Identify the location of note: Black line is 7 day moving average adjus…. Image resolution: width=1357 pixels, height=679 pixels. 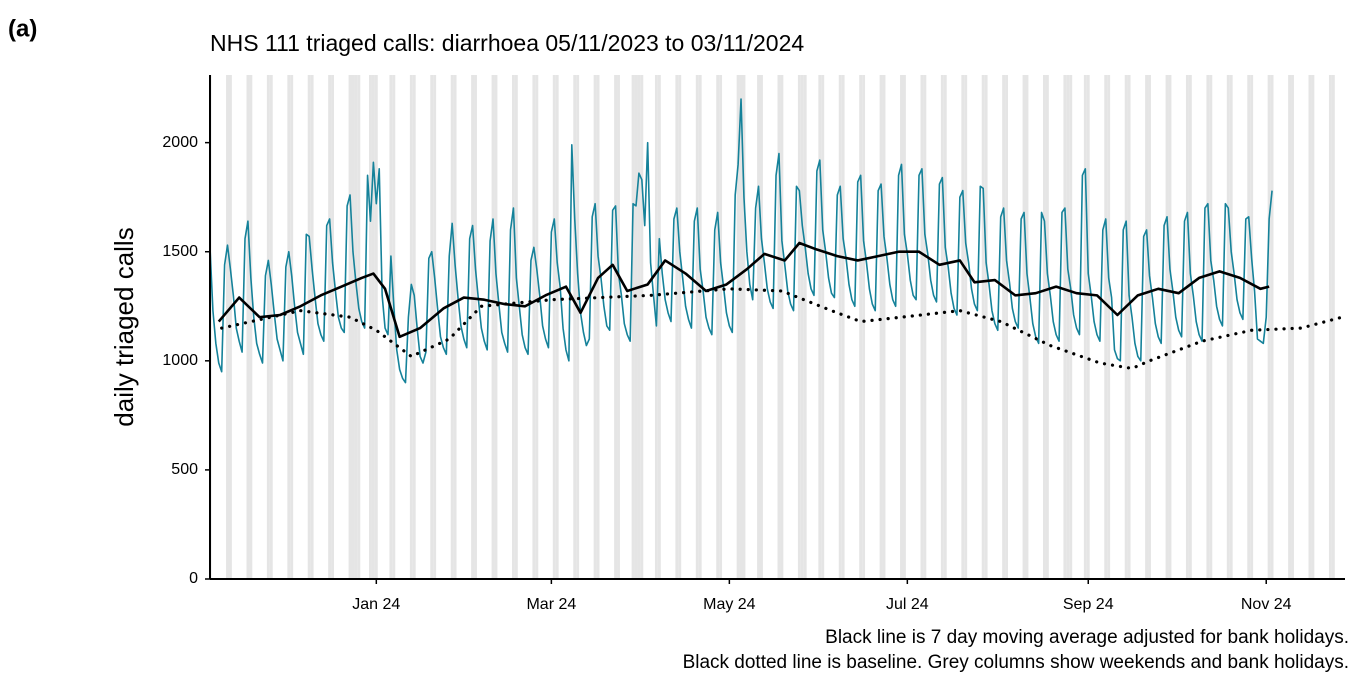
(1087, 637).